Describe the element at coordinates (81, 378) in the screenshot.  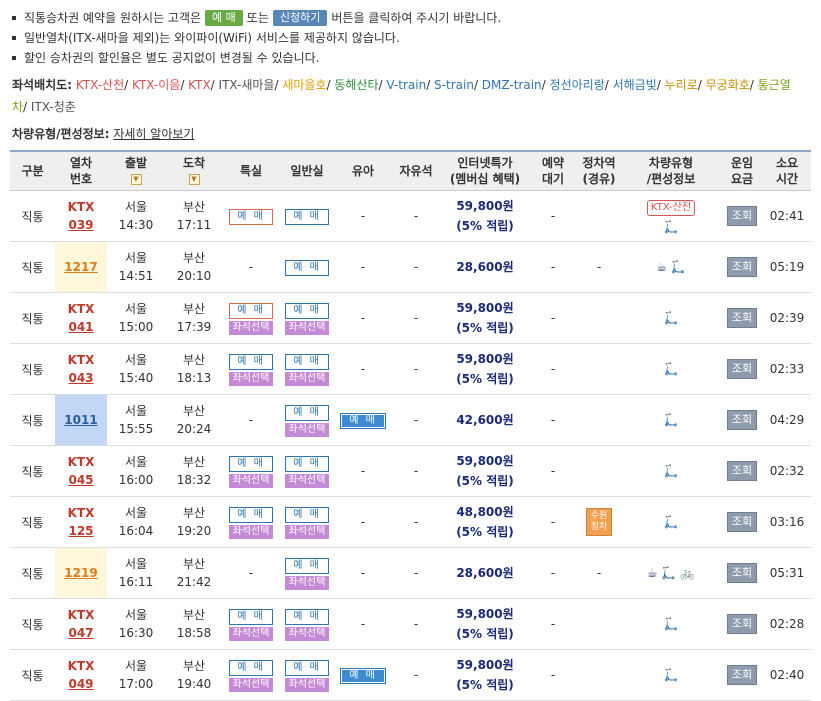
I see `train-number-link: 043` at that location.